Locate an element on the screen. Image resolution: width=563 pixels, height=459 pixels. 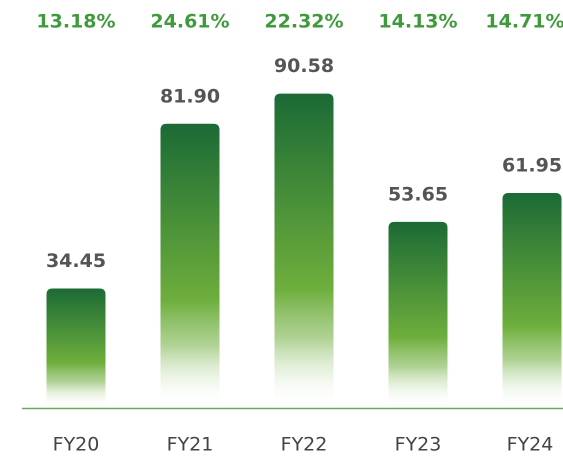
value-label: 53.65 is located at coordinates (418, 194).